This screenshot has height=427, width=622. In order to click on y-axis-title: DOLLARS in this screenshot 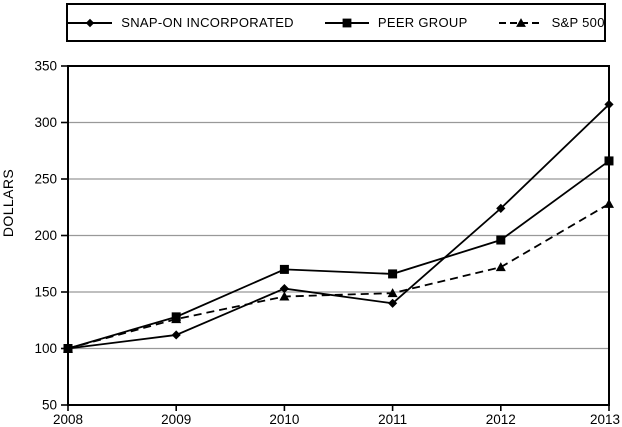, I will do `click(8, 203)`.